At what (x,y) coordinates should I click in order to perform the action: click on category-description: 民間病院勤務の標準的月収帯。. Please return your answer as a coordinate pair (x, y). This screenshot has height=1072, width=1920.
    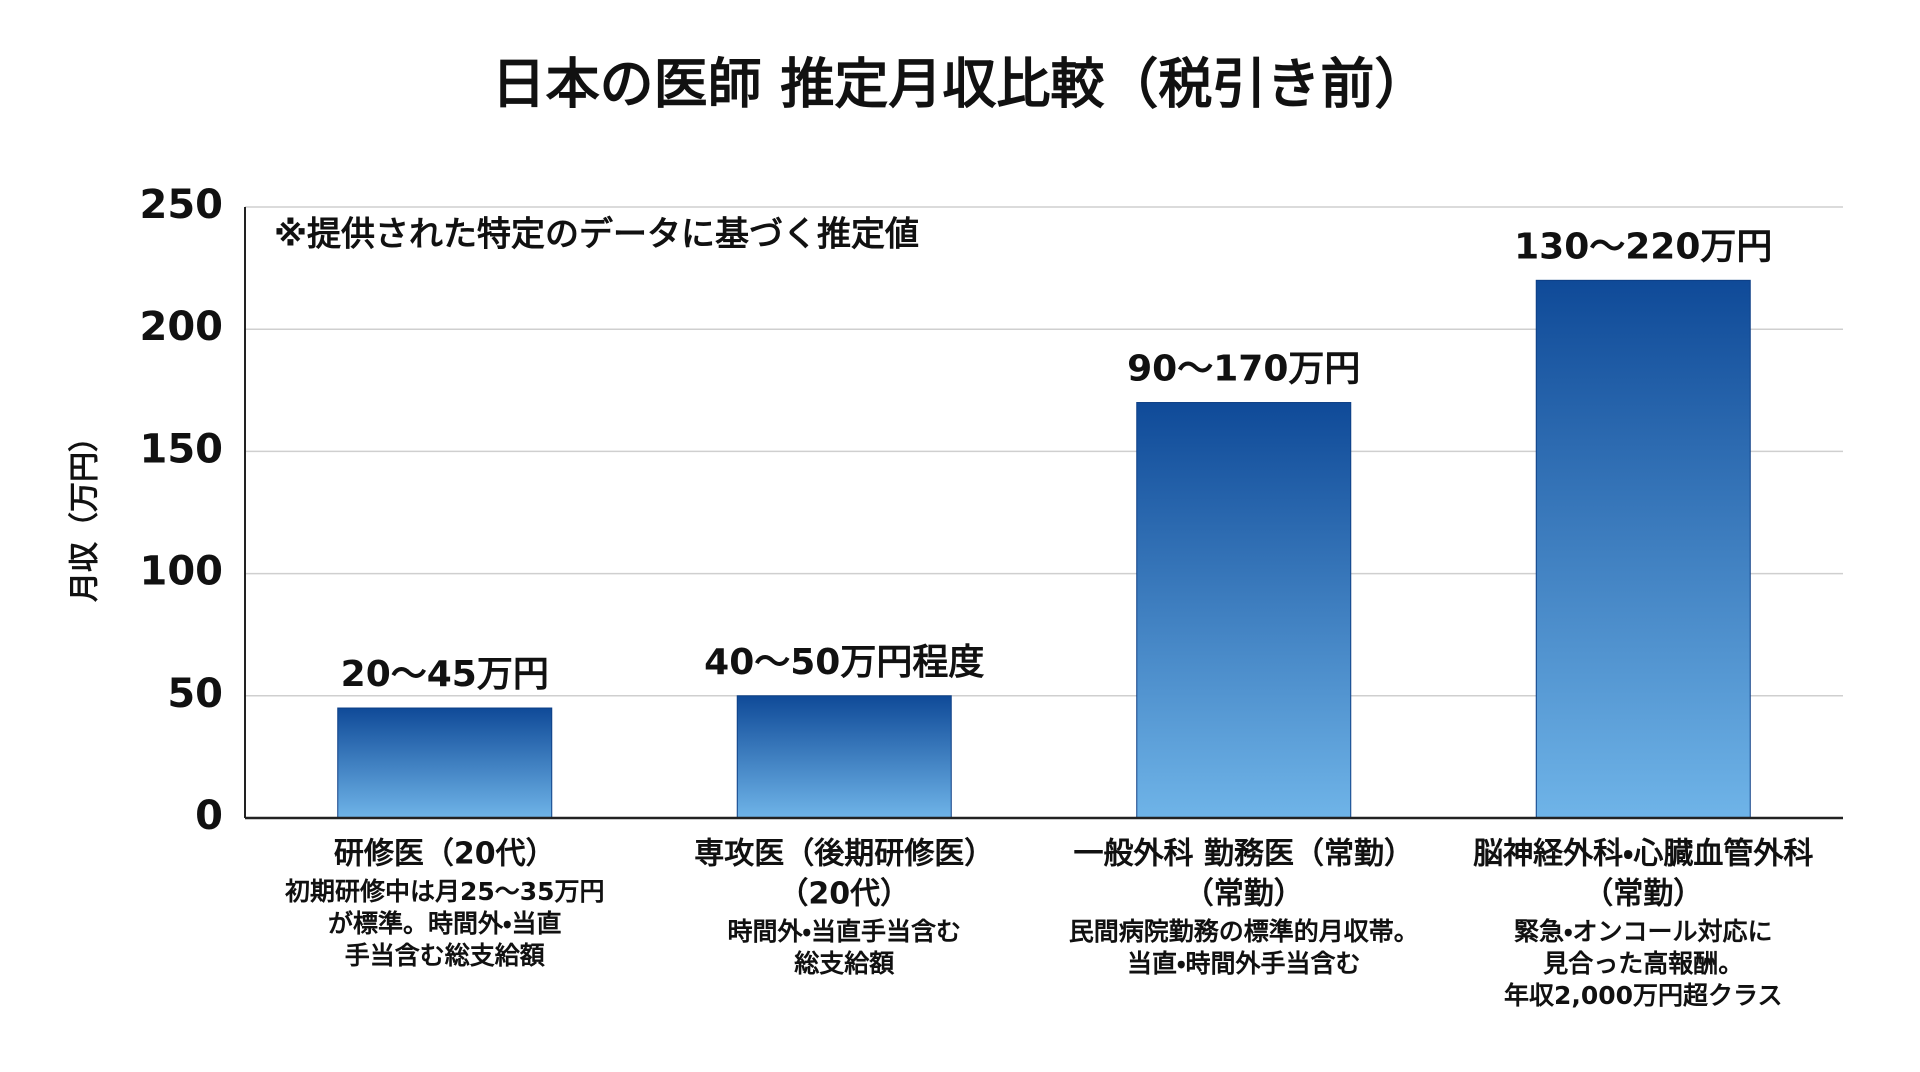
    Looking at the image, I should click on (1244, 931).